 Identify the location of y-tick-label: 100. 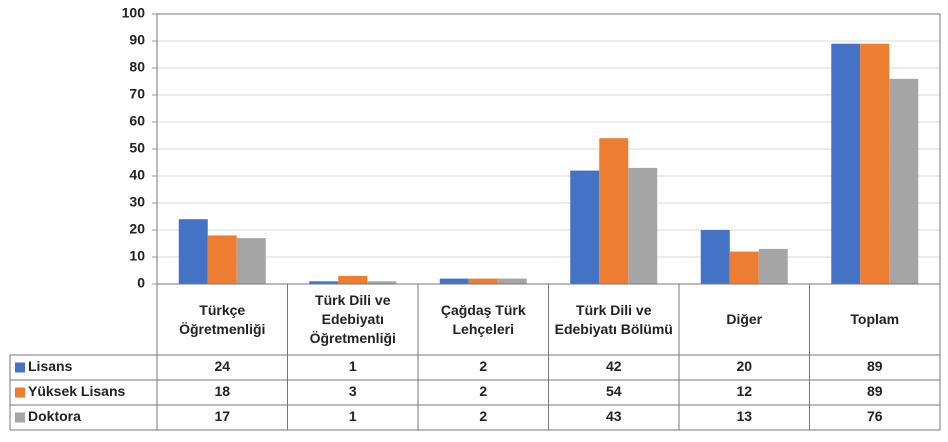
(134, 13).